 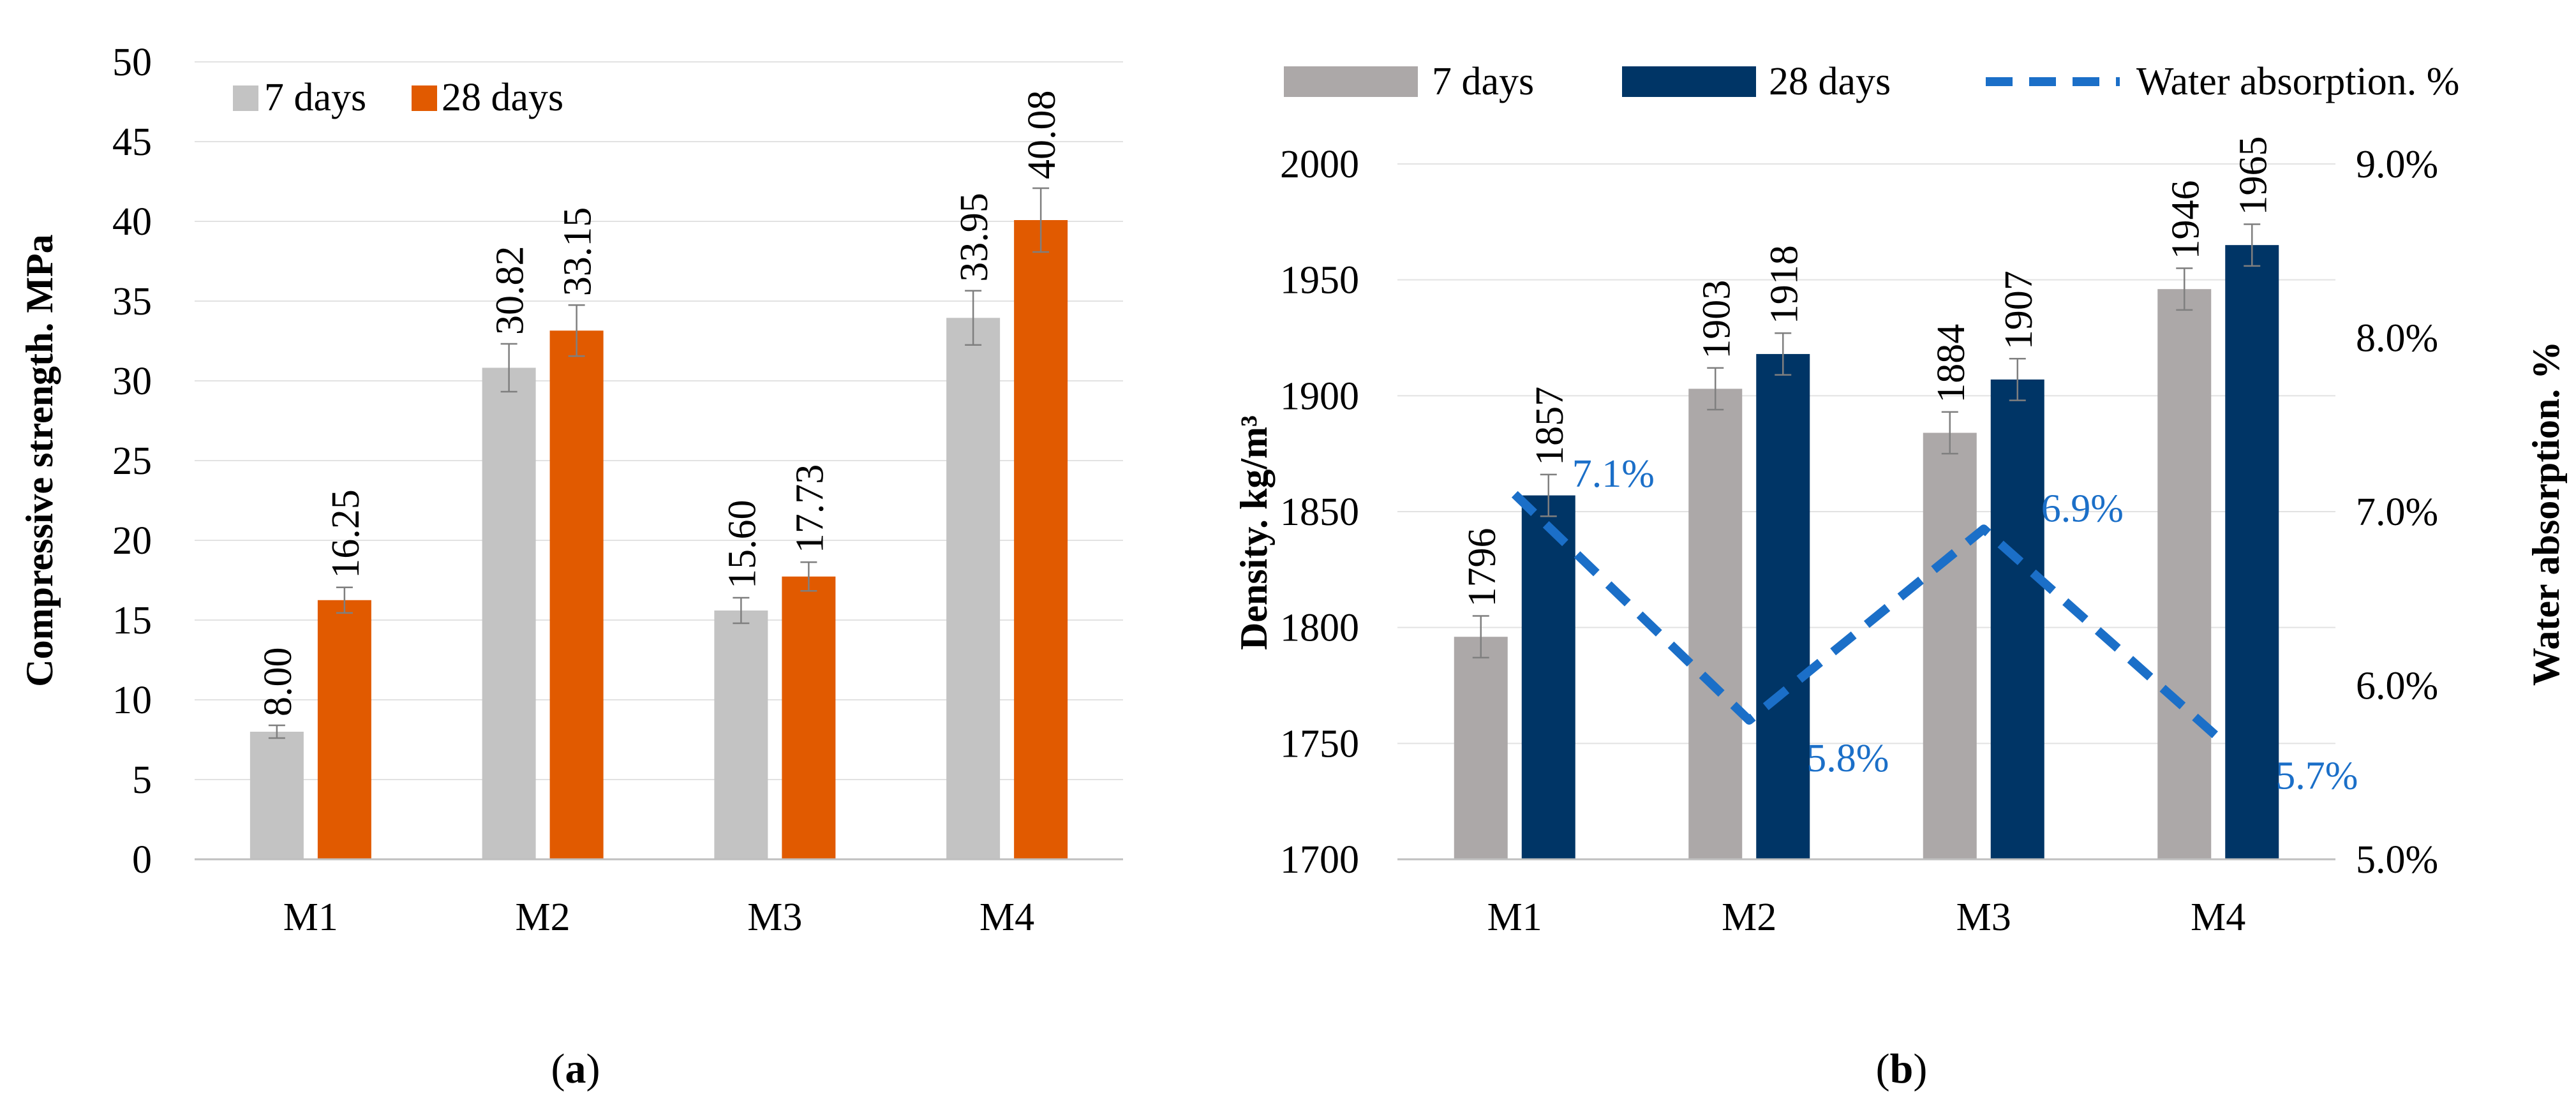 I want to click on b-y-tick-label: 1950, so click(x=1319, y=280).